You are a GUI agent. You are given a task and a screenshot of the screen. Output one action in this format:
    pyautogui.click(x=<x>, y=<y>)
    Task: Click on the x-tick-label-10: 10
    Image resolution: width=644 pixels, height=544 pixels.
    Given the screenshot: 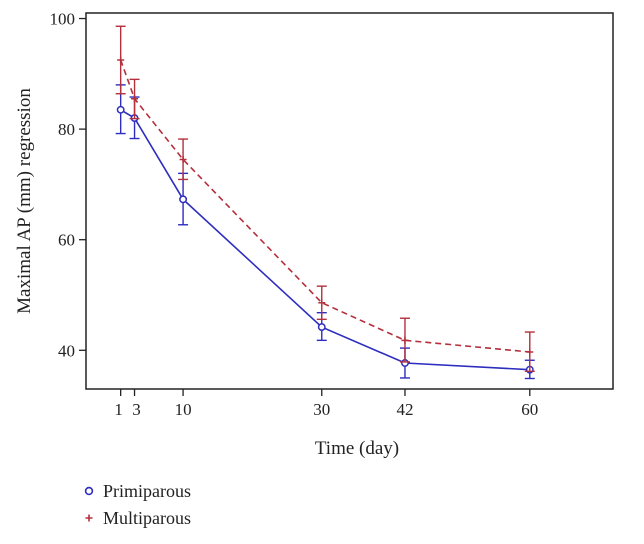 What is the action you would take?
    pyautogui.click(x=183, y=409)
    